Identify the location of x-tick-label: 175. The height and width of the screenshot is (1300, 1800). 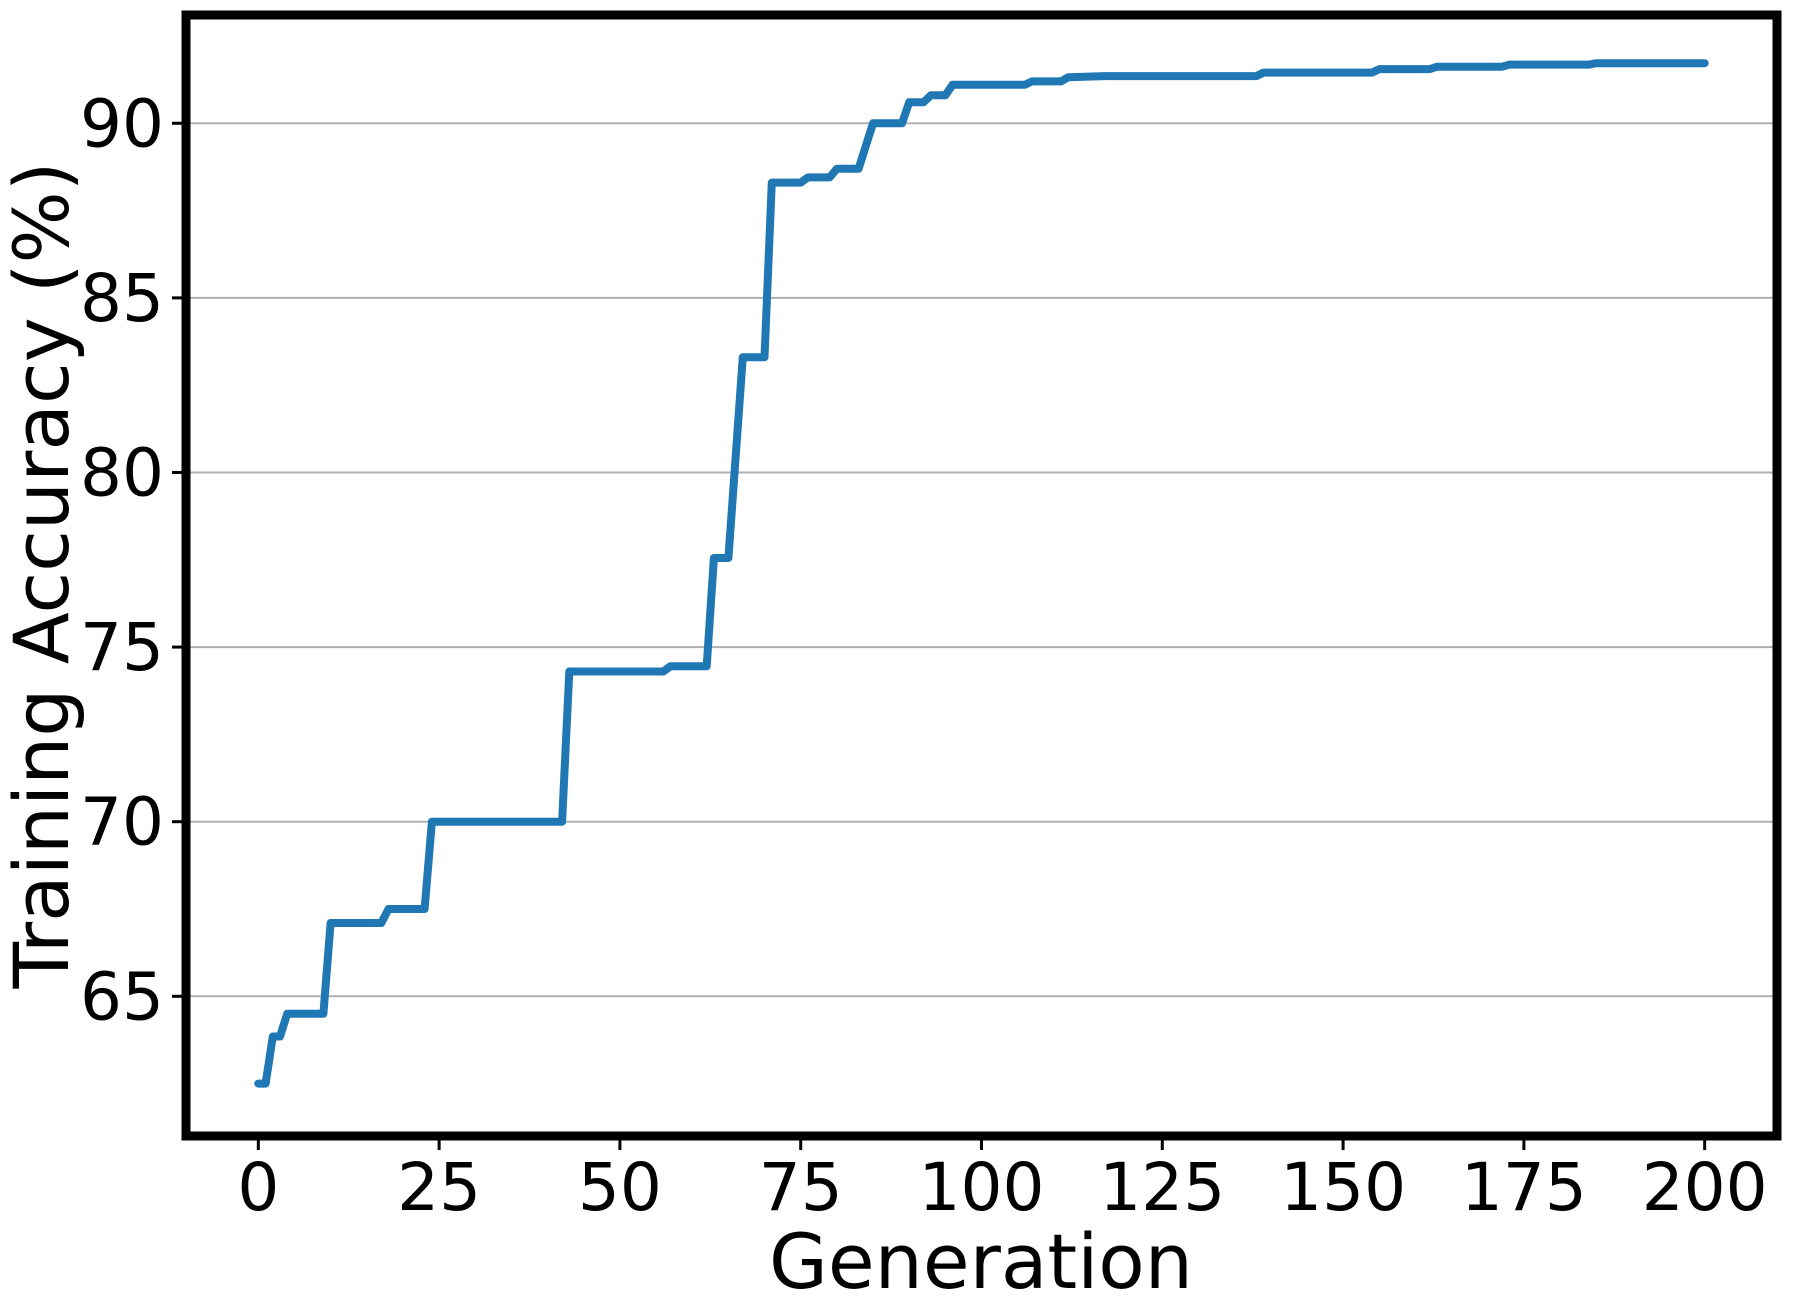
(1524, 1187).